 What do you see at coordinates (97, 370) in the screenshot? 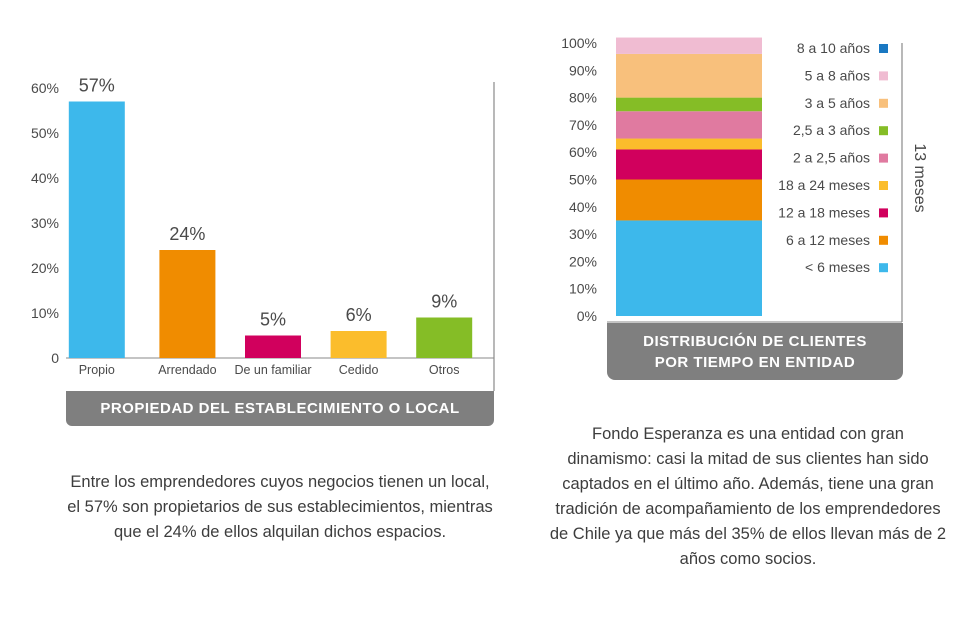
I see `x-category-label: Propio` at bounding box center [97, 370].